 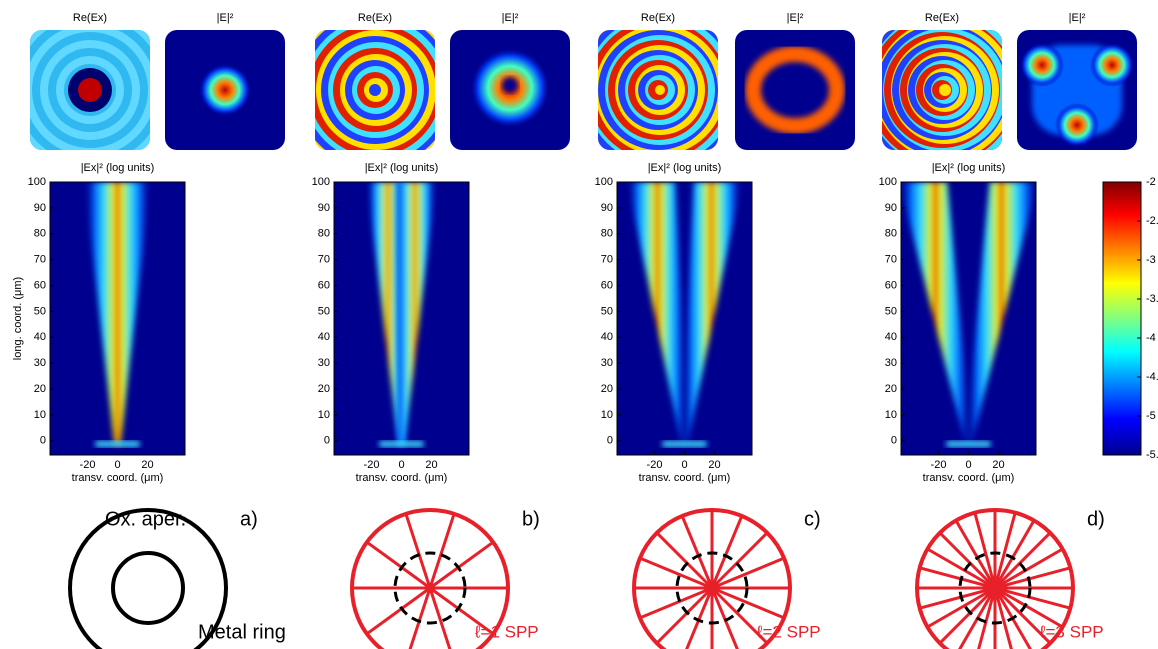 I want to click on mode-label: ℓ=1 SPP, so click(x=506, y=631).